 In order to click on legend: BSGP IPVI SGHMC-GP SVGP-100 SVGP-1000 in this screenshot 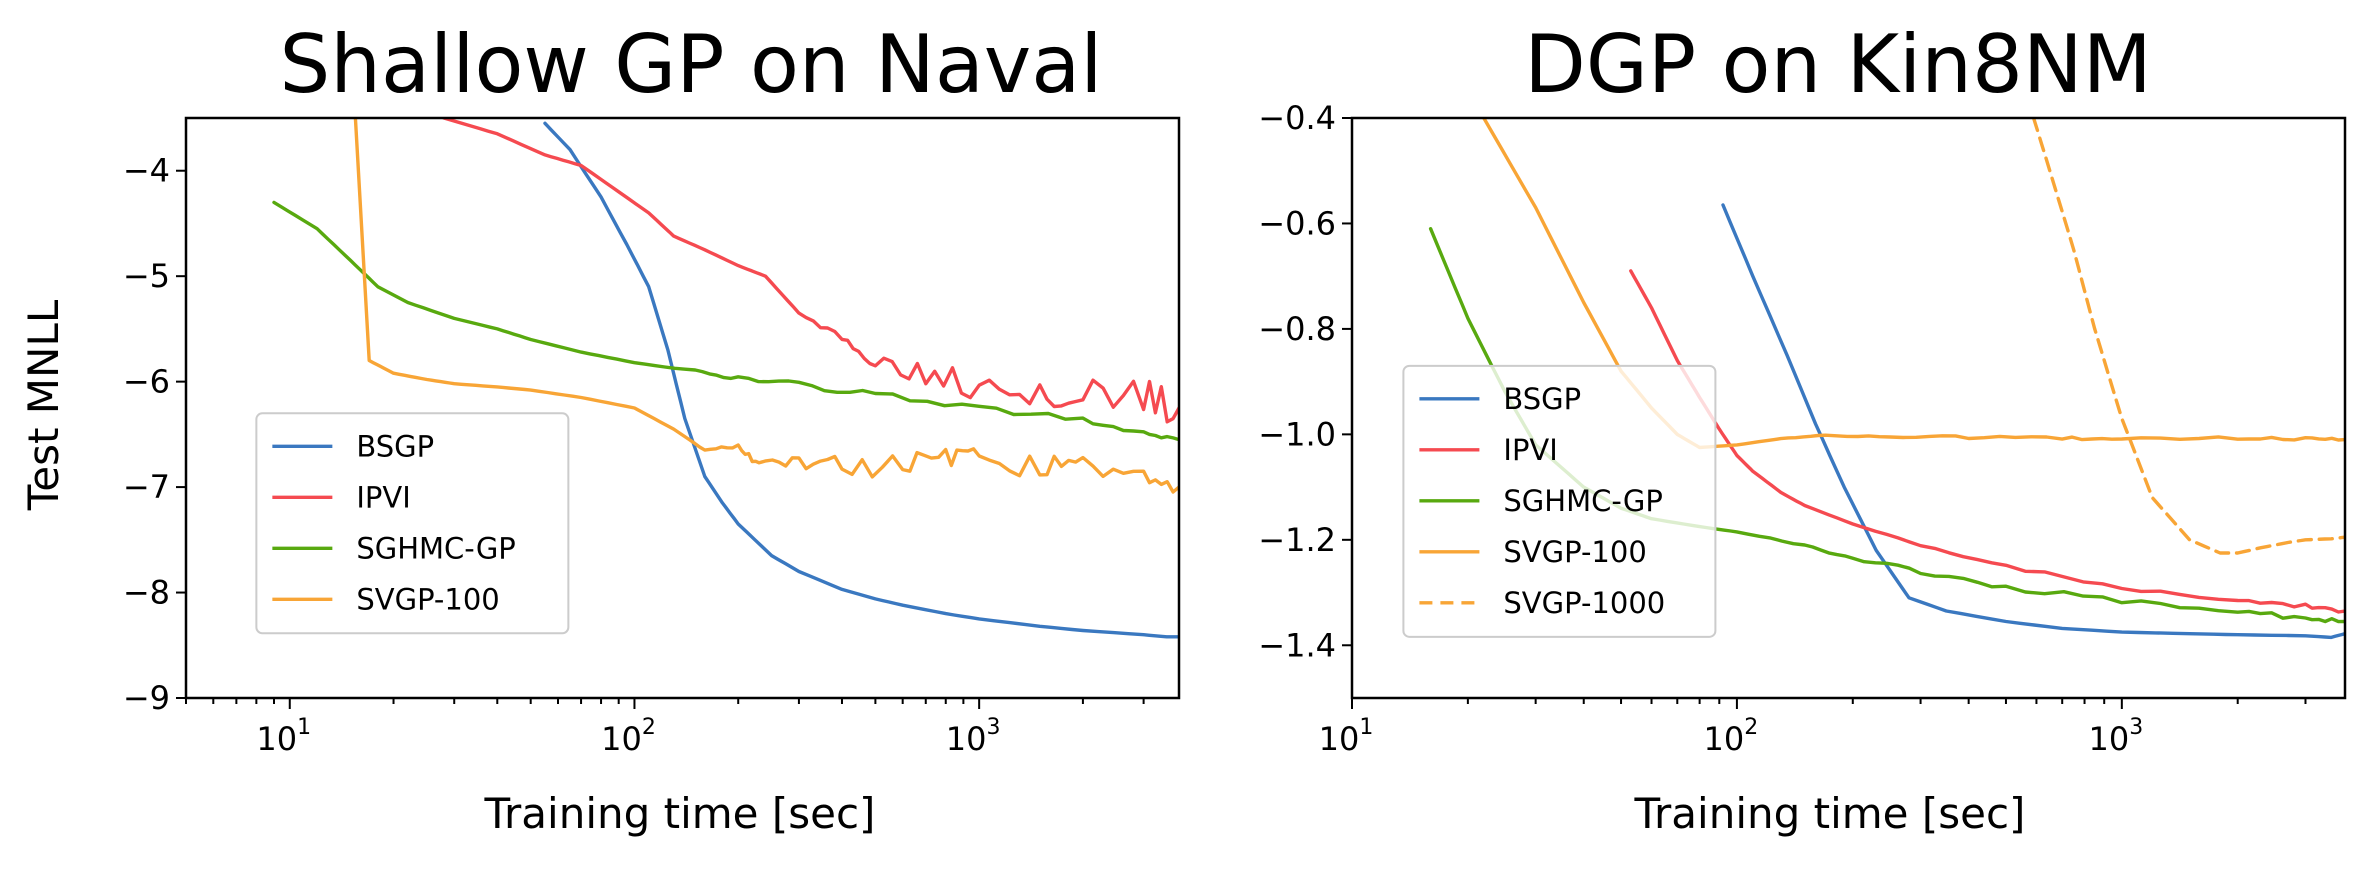, I will do `click(1559, 501)`.